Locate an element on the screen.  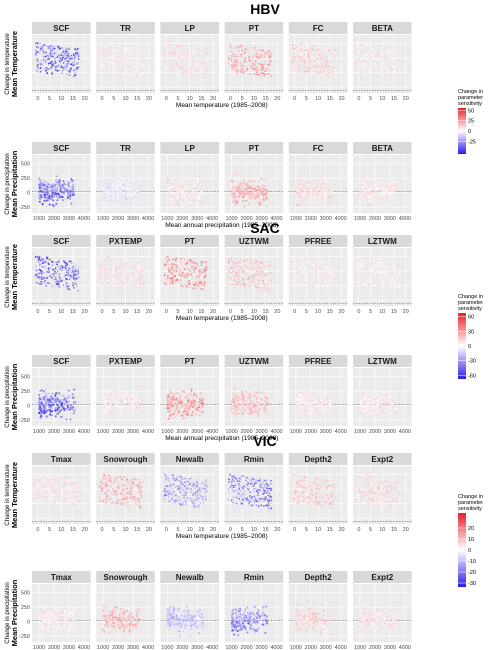
x-tick-label: 10 is located at coordinates (61, 312).